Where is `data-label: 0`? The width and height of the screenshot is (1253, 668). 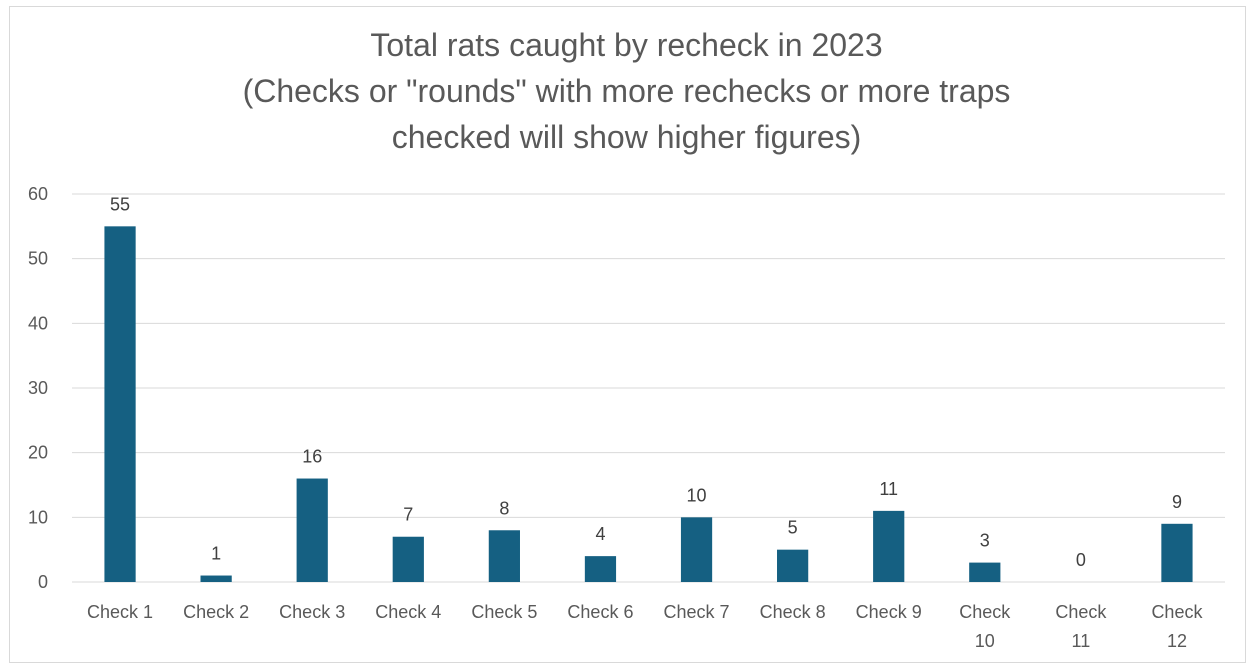 data-label: 0 is located at coordinates (1081, 560).